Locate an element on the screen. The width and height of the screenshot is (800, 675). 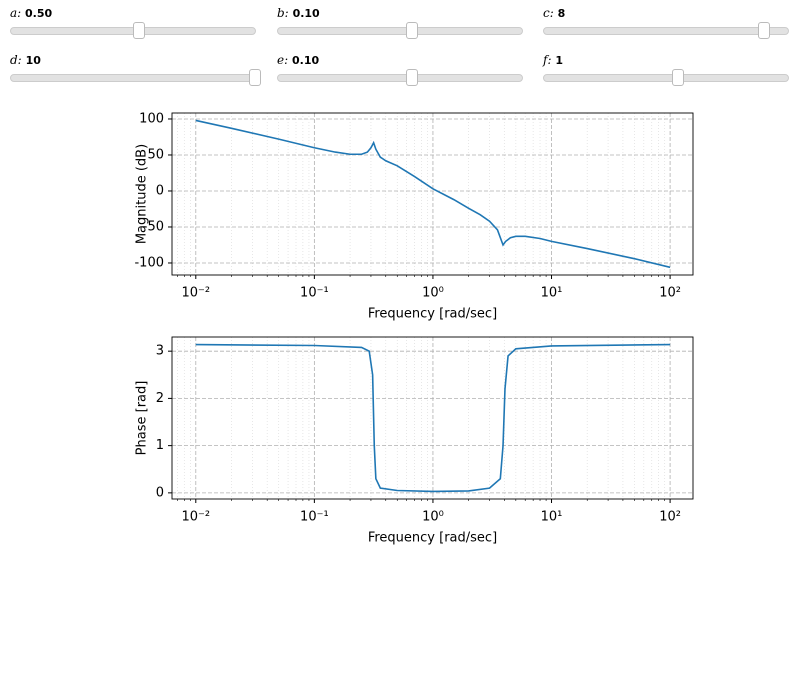
slider-name: f: is located at coordinates (547, 60).